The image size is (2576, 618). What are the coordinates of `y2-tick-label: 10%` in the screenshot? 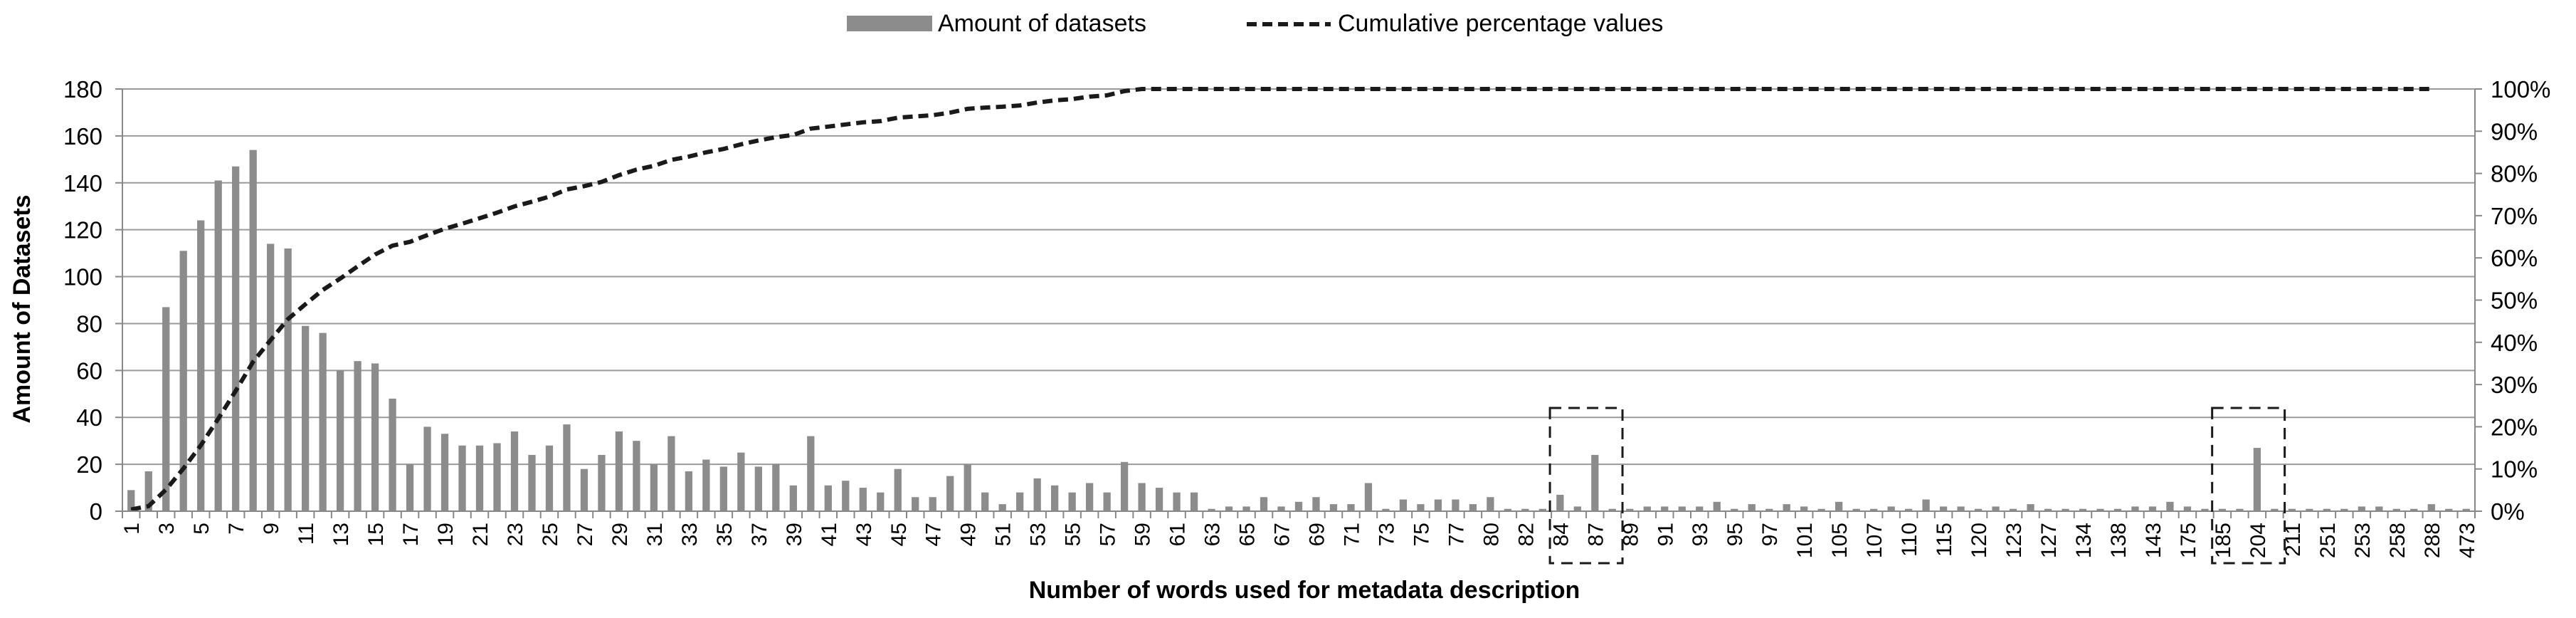 It's located at (2514, 469).